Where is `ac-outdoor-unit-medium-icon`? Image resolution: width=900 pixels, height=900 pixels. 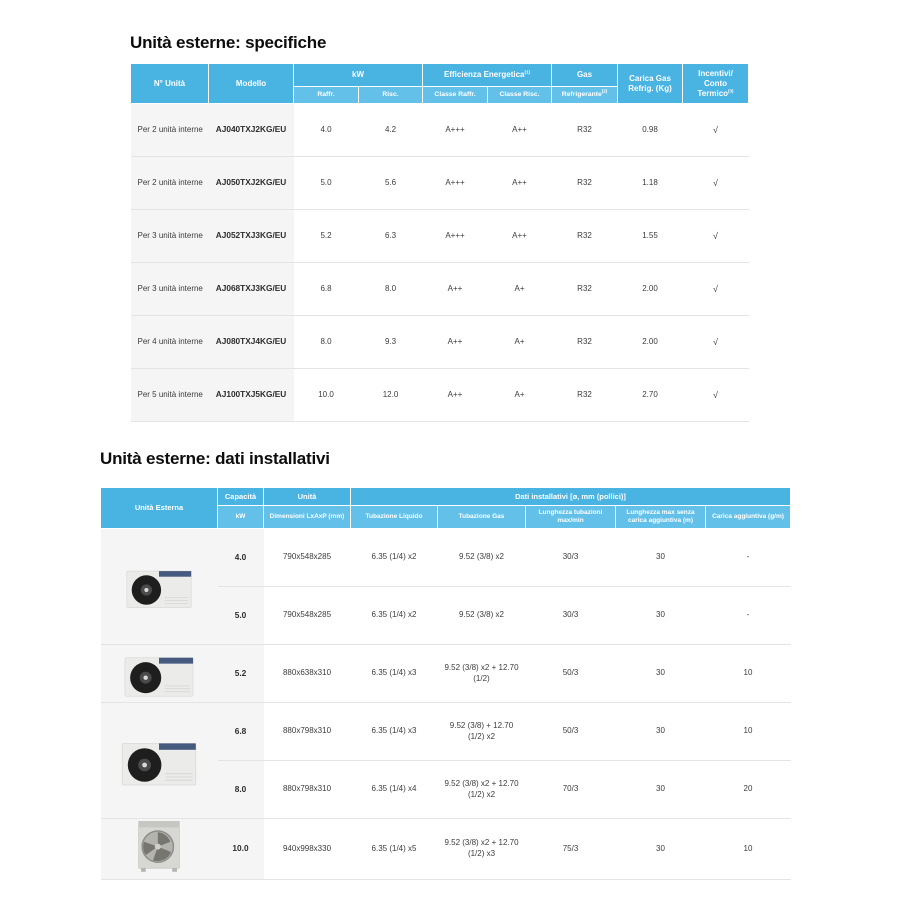 ac-outdoor-unit-medium-icon is located at coordinates (159, 676).